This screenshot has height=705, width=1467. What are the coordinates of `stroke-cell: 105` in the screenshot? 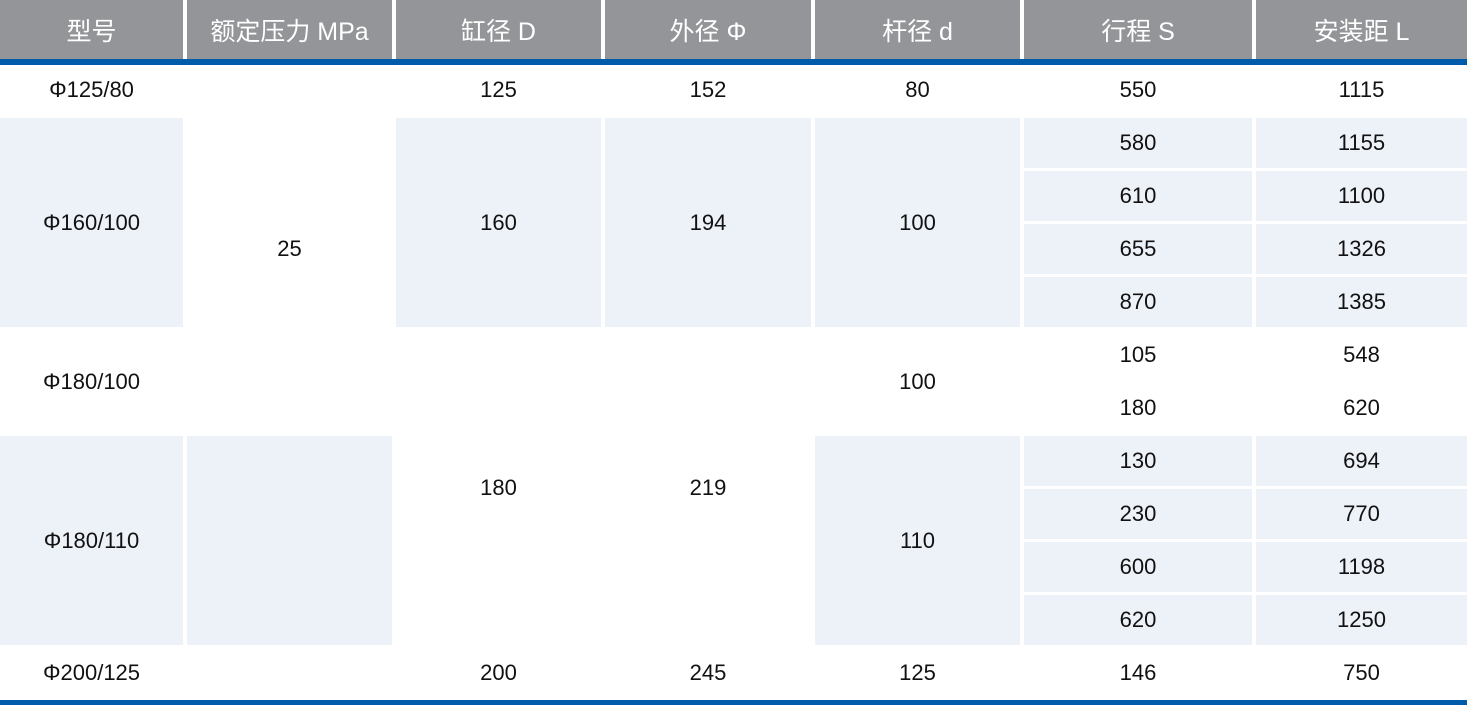 It's located at (1138, 355).